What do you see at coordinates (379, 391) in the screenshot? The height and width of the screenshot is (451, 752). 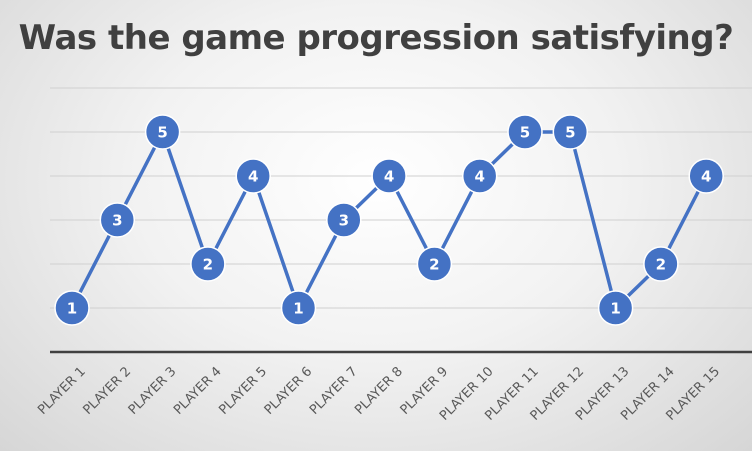 I see `x-tick-label: PLAYER 8` at bounding box center [379, 391].